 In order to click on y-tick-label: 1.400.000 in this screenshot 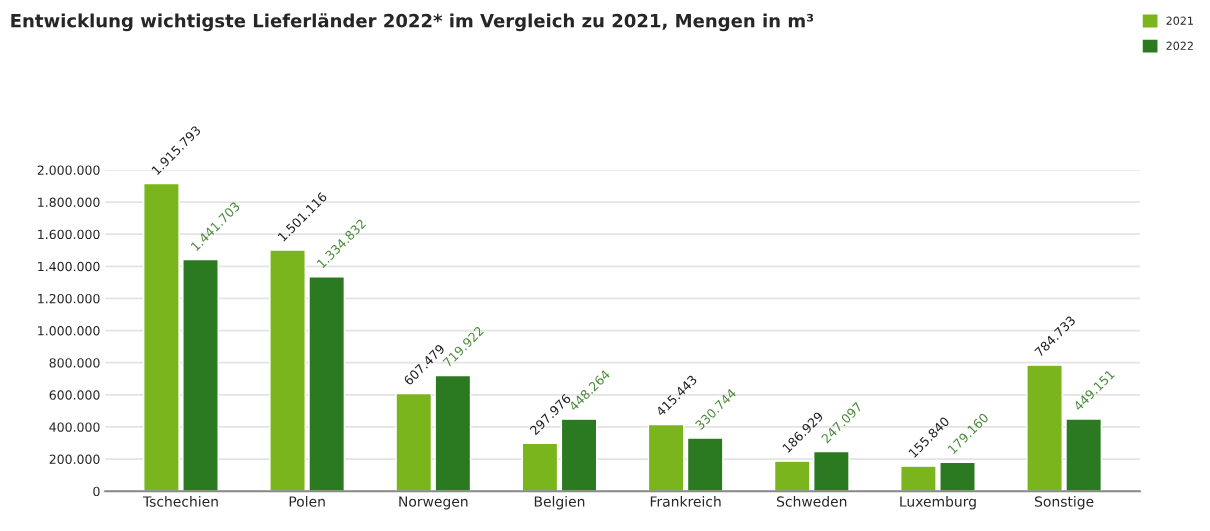, I will do `click(69, 266)`.